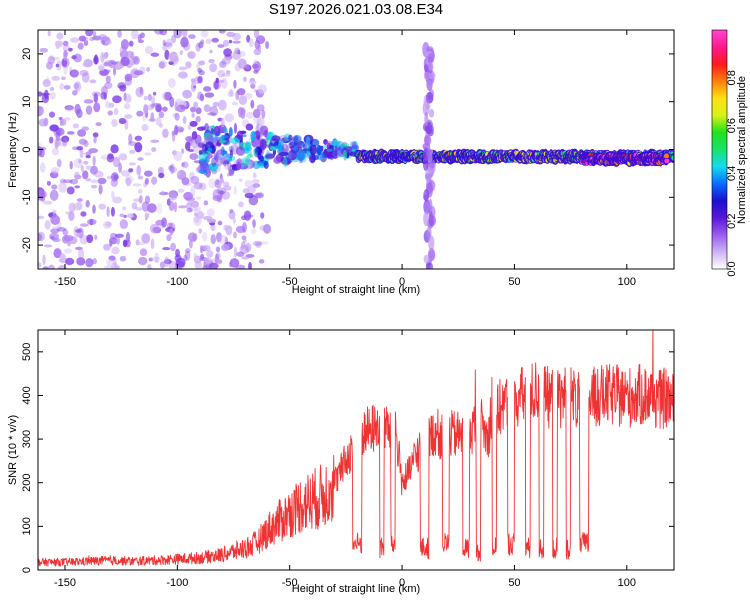 Image resolution: width=750 pixels, height=600 pixels. What do you see at coordinates (429, 155) in the screenshot?
I see `heatmap-feature-vertical-gap` at bounding box center [429, 155].